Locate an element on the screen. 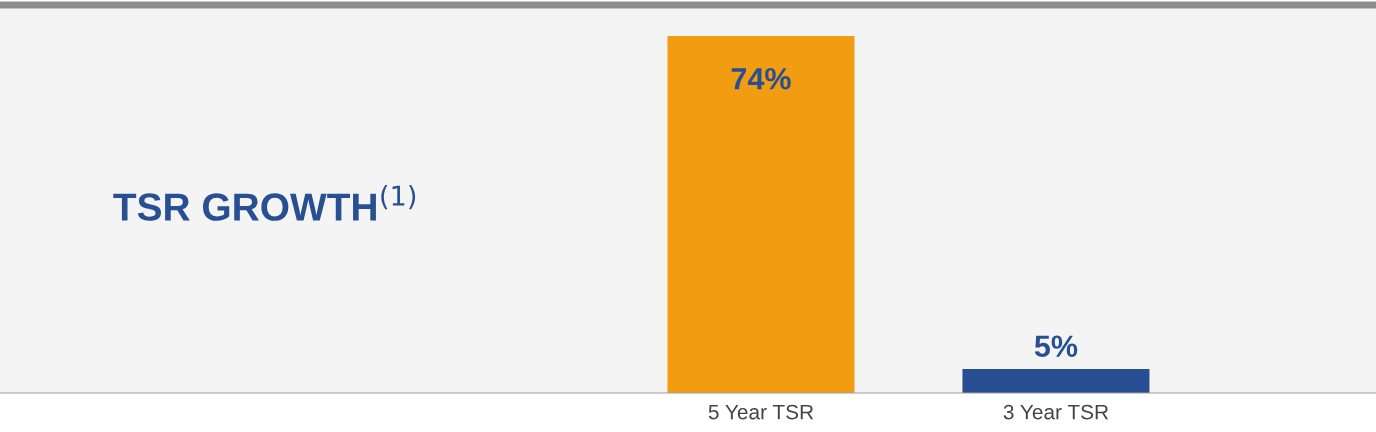  data-label: 74% is located at coordinates (761, 78).